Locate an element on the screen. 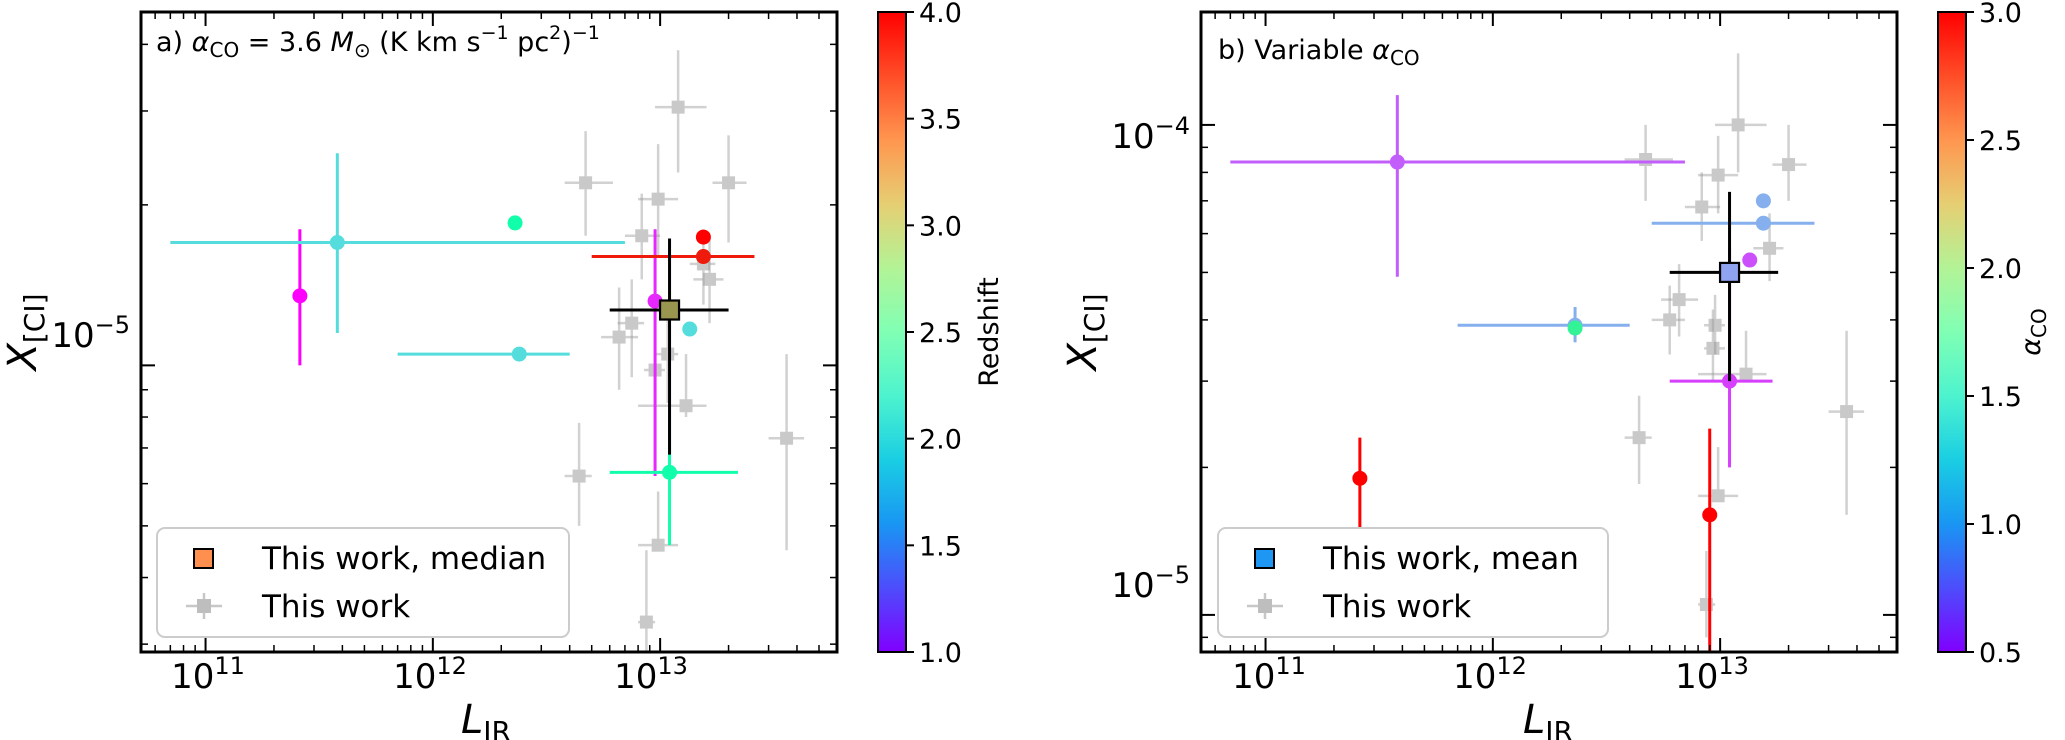 The width and height of the screenshot is (2065, 740). panel-b-y-axis-label: X[CI] is located at coordinates (1085, 332).